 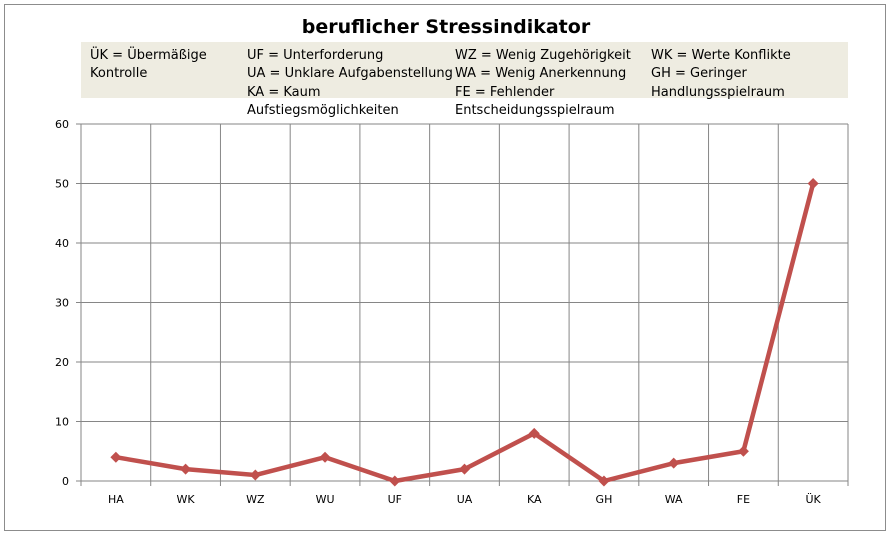 I want to click on x-tick-label: WK, so click(x=186, y=499).